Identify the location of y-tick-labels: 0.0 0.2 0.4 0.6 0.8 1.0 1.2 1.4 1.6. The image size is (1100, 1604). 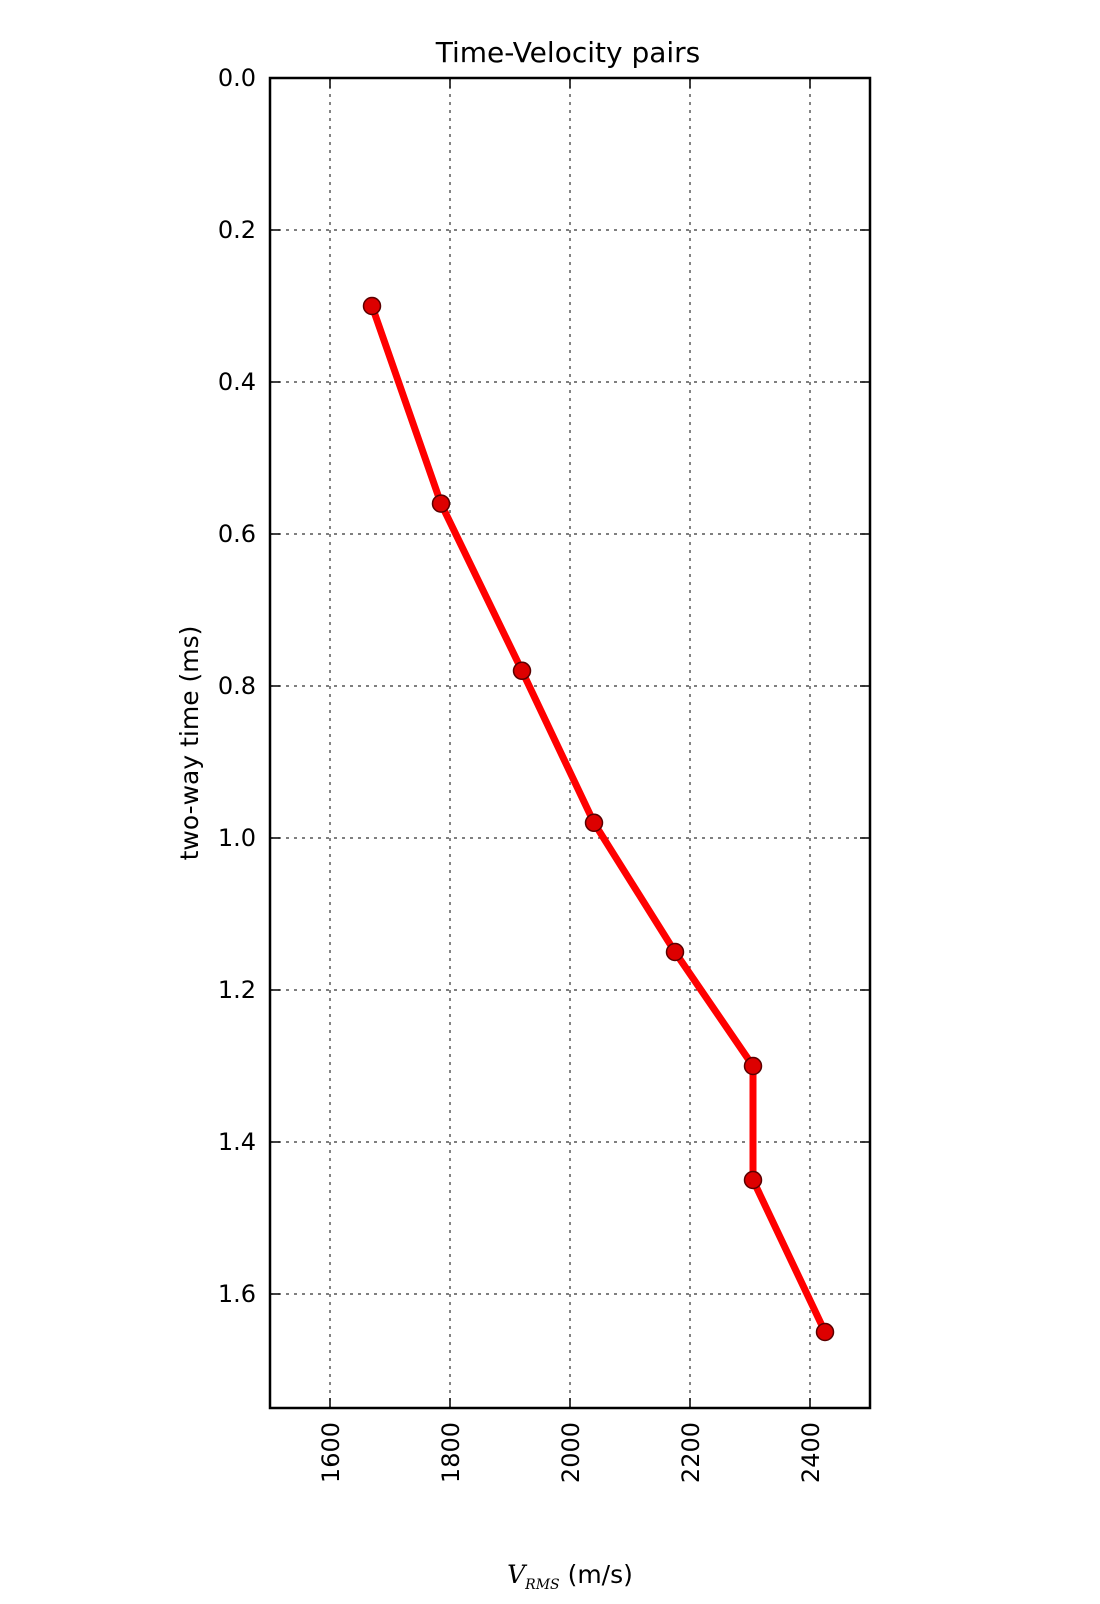
(237, 686).